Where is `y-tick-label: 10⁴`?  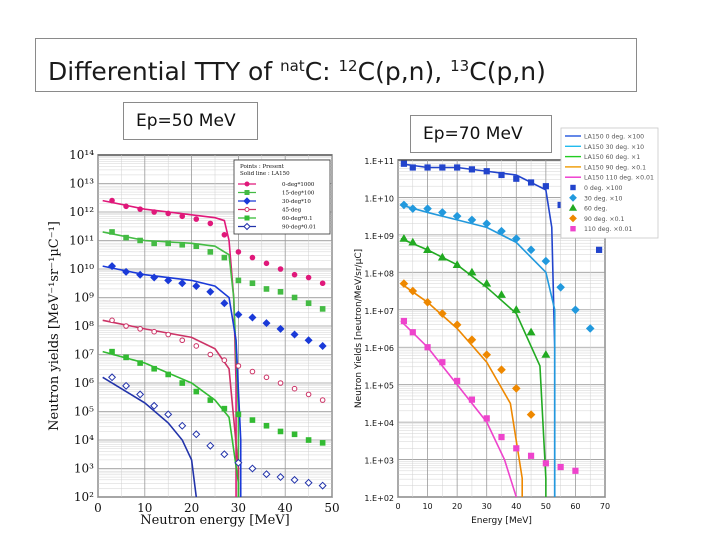
y-tick-label: 10⁴ is located at coordinates (84, 440).